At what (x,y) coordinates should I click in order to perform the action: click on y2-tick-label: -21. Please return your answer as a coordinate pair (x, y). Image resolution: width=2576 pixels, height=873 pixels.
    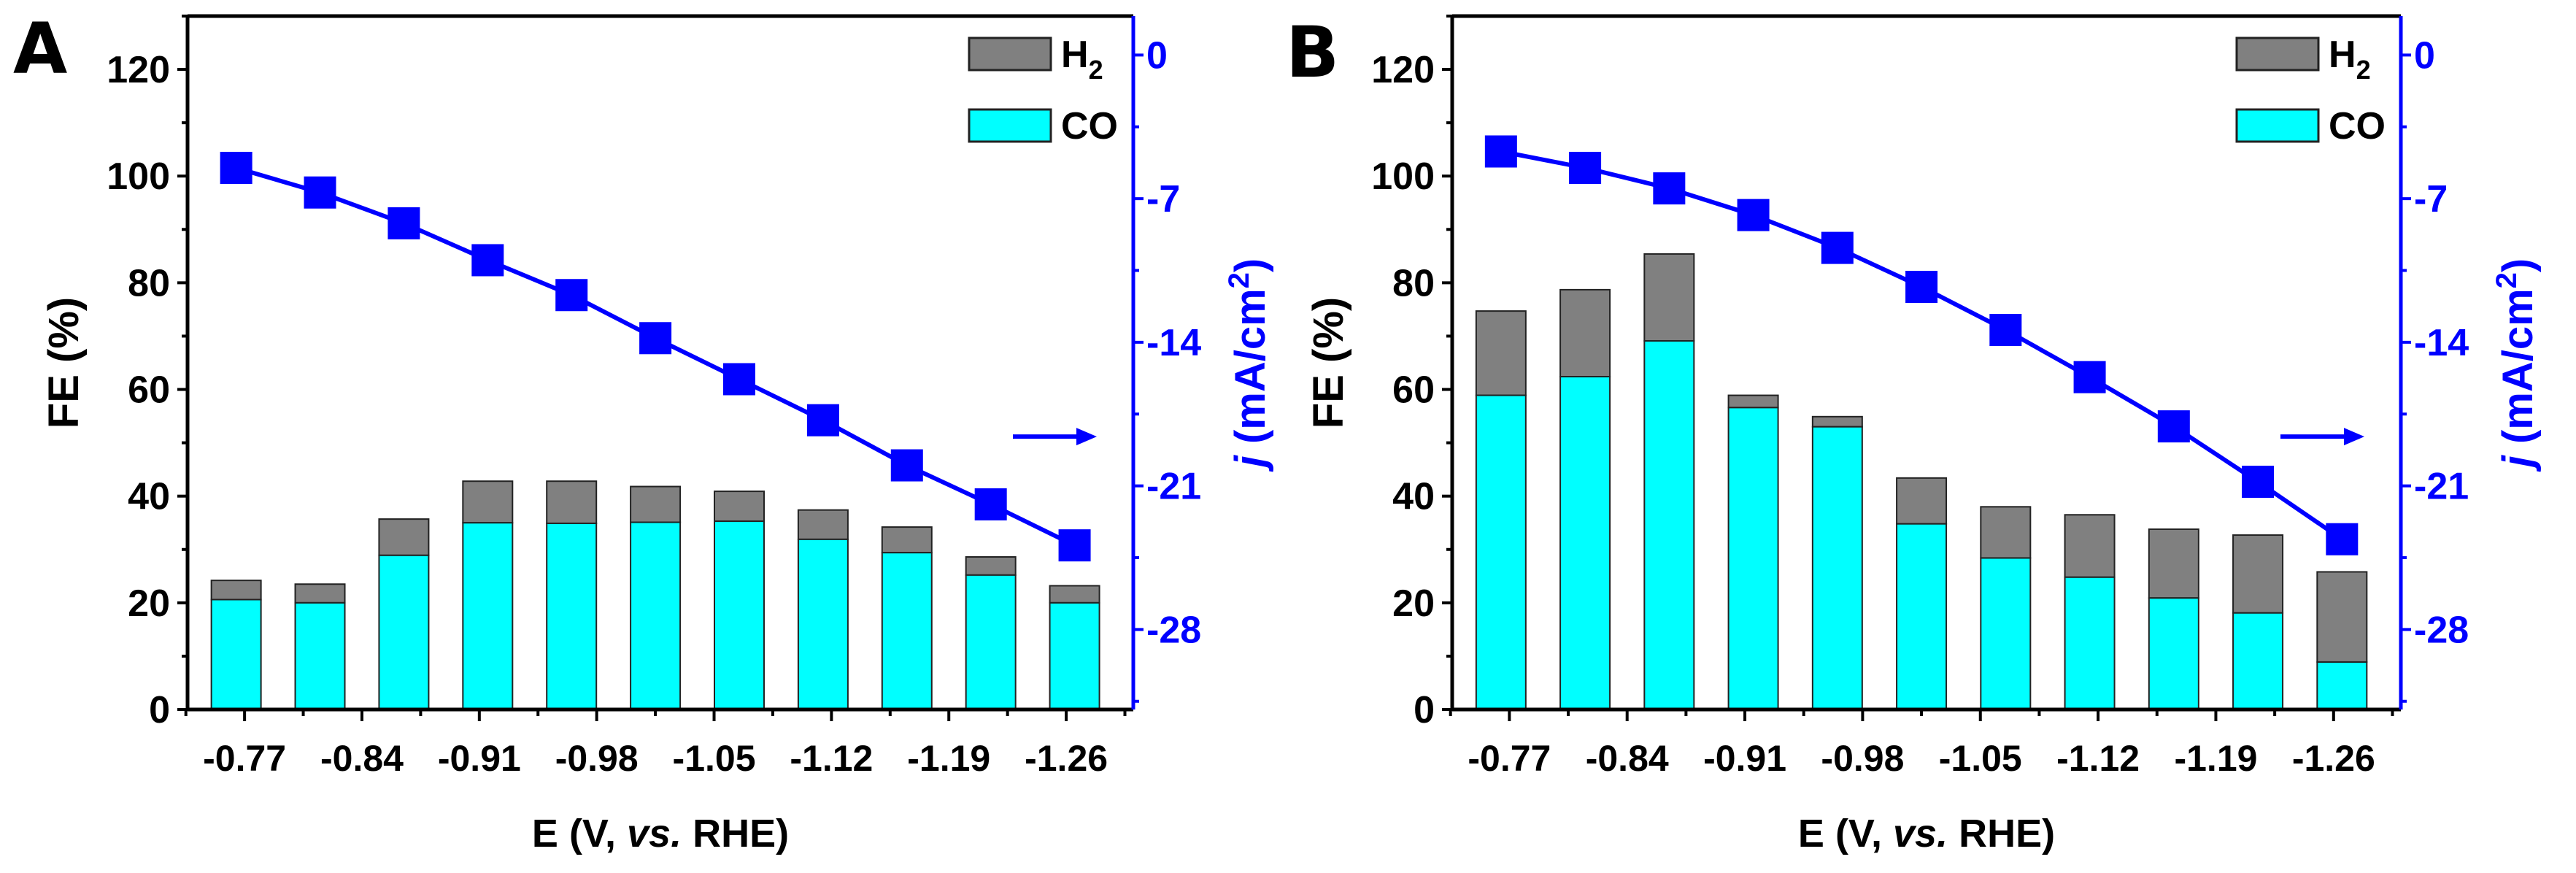
    Looking at the image, I should click on (2441, 487).